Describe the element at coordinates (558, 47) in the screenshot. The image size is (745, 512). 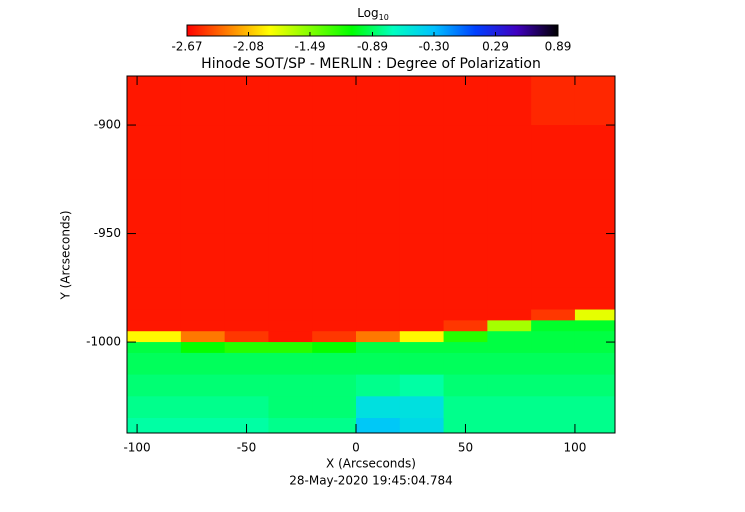
I see `colorbar-tick-label: 0.89` at that location.